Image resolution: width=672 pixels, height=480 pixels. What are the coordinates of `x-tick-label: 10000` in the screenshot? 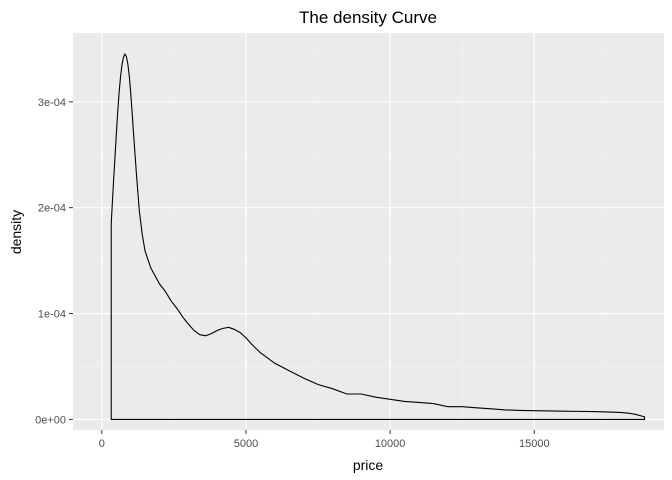 It's located at (390, 444).